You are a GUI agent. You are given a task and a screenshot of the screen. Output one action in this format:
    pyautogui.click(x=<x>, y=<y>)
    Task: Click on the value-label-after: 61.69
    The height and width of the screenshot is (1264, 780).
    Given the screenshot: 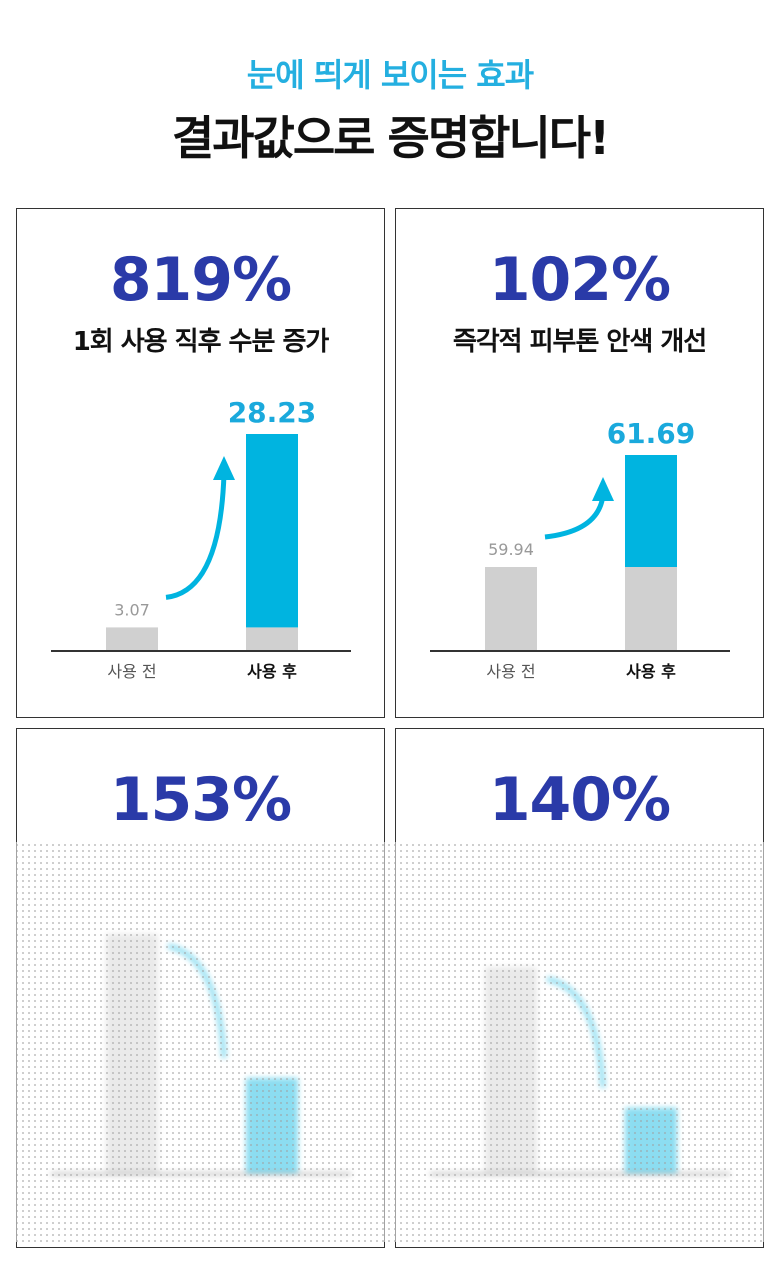 What is the action you would take?
    pyautogui.click(x=651, y=433)
    